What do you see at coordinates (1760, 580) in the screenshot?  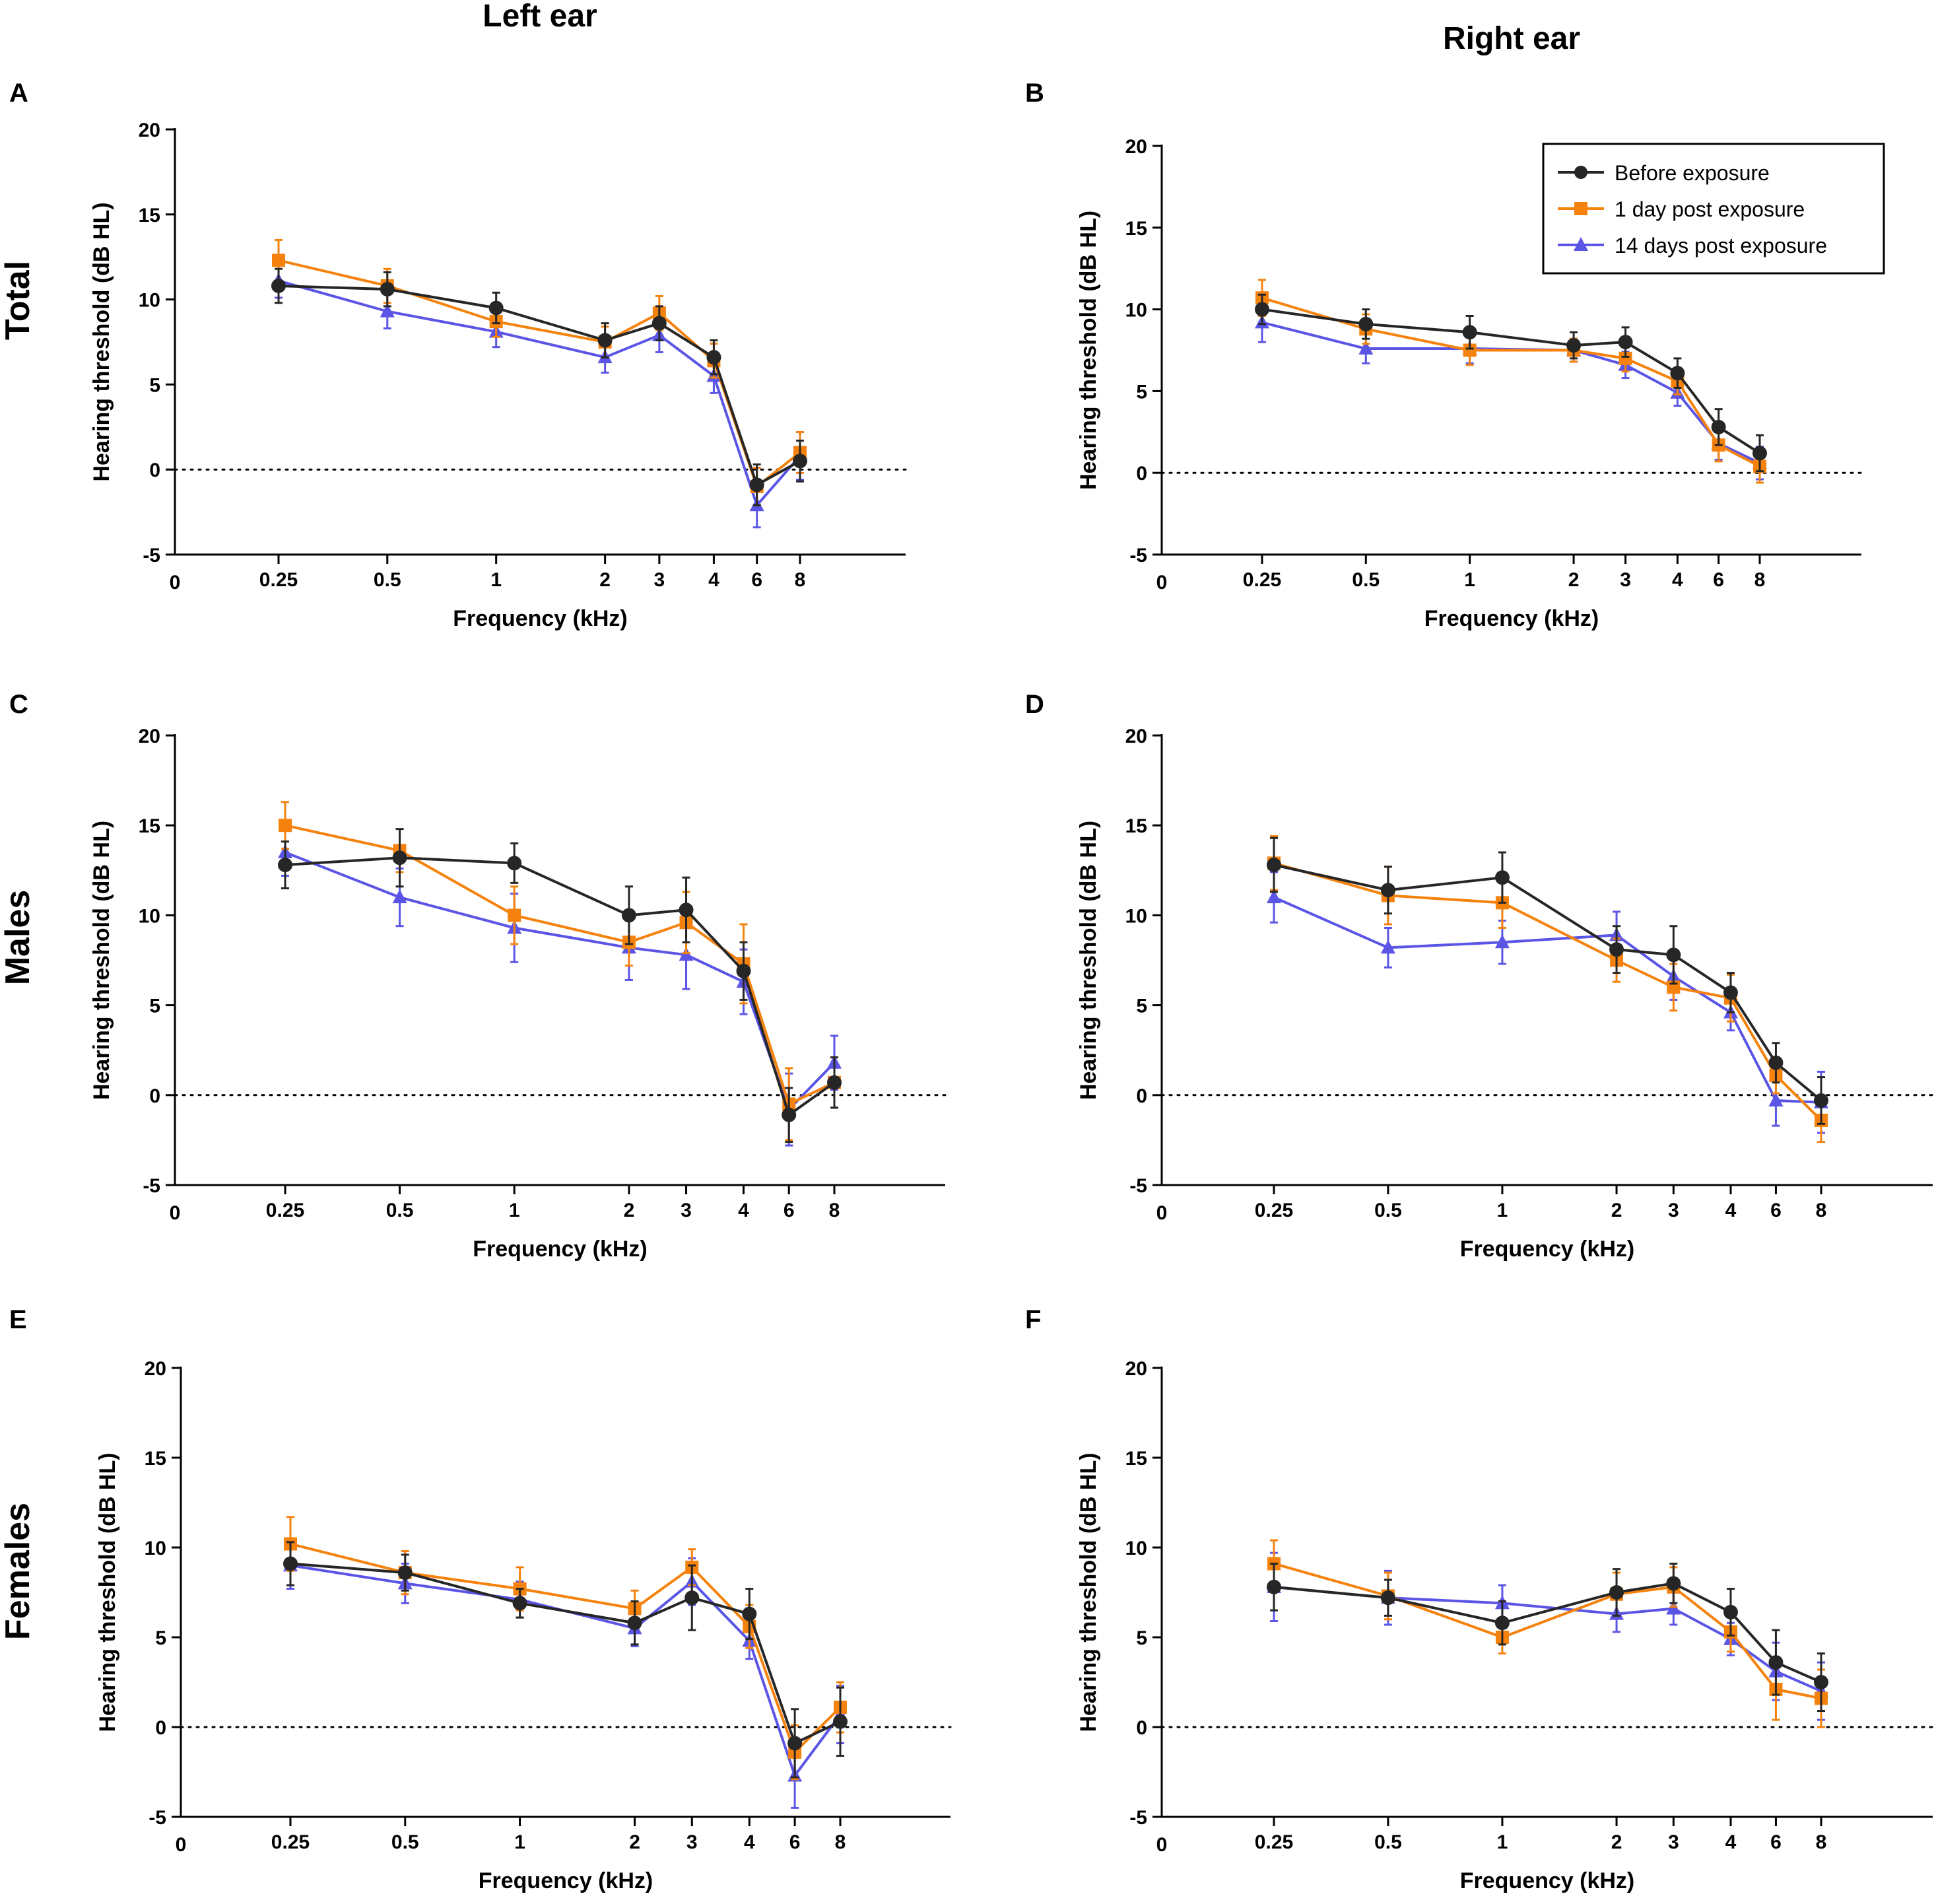 I see `x-tick-label-b: 8` at bounding box center [1760, 580].